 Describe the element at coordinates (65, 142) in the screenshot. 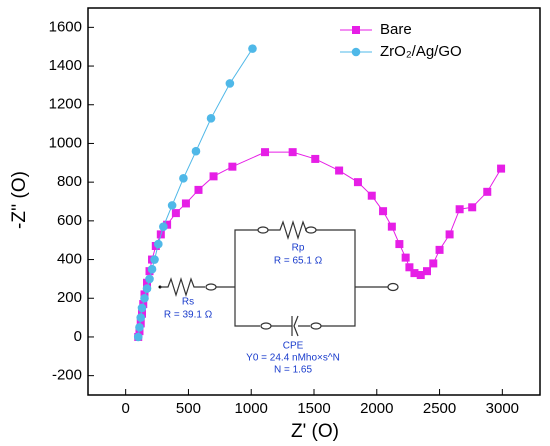

I see `y-tick-label: 1000` at that location.